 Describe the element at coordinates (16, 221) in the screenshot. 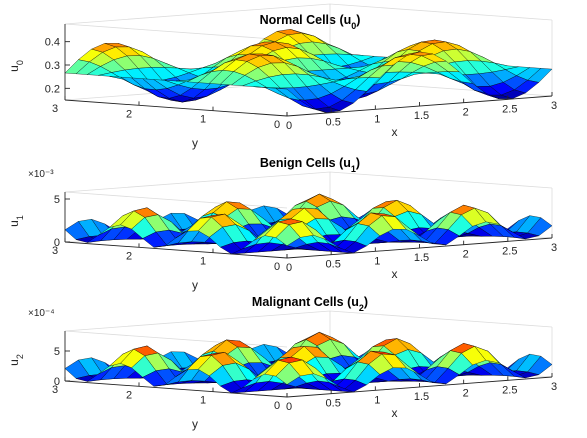

I see `z-axis-label: u1` at that location.